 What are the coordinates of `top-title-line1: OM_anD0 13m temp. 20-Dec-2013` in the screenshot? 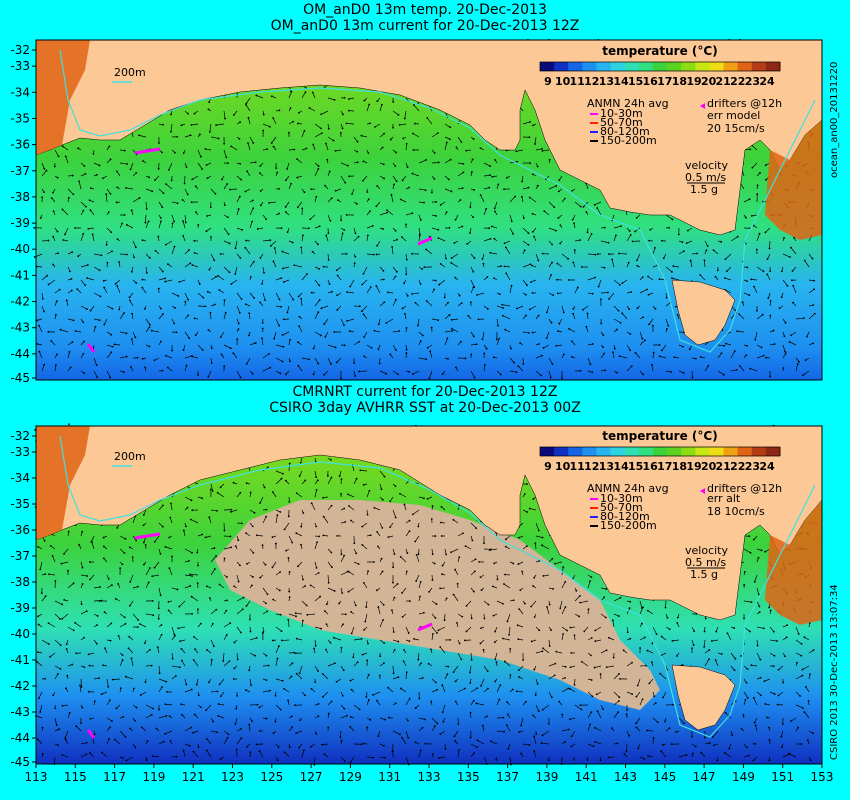 It's located at (425, 10).